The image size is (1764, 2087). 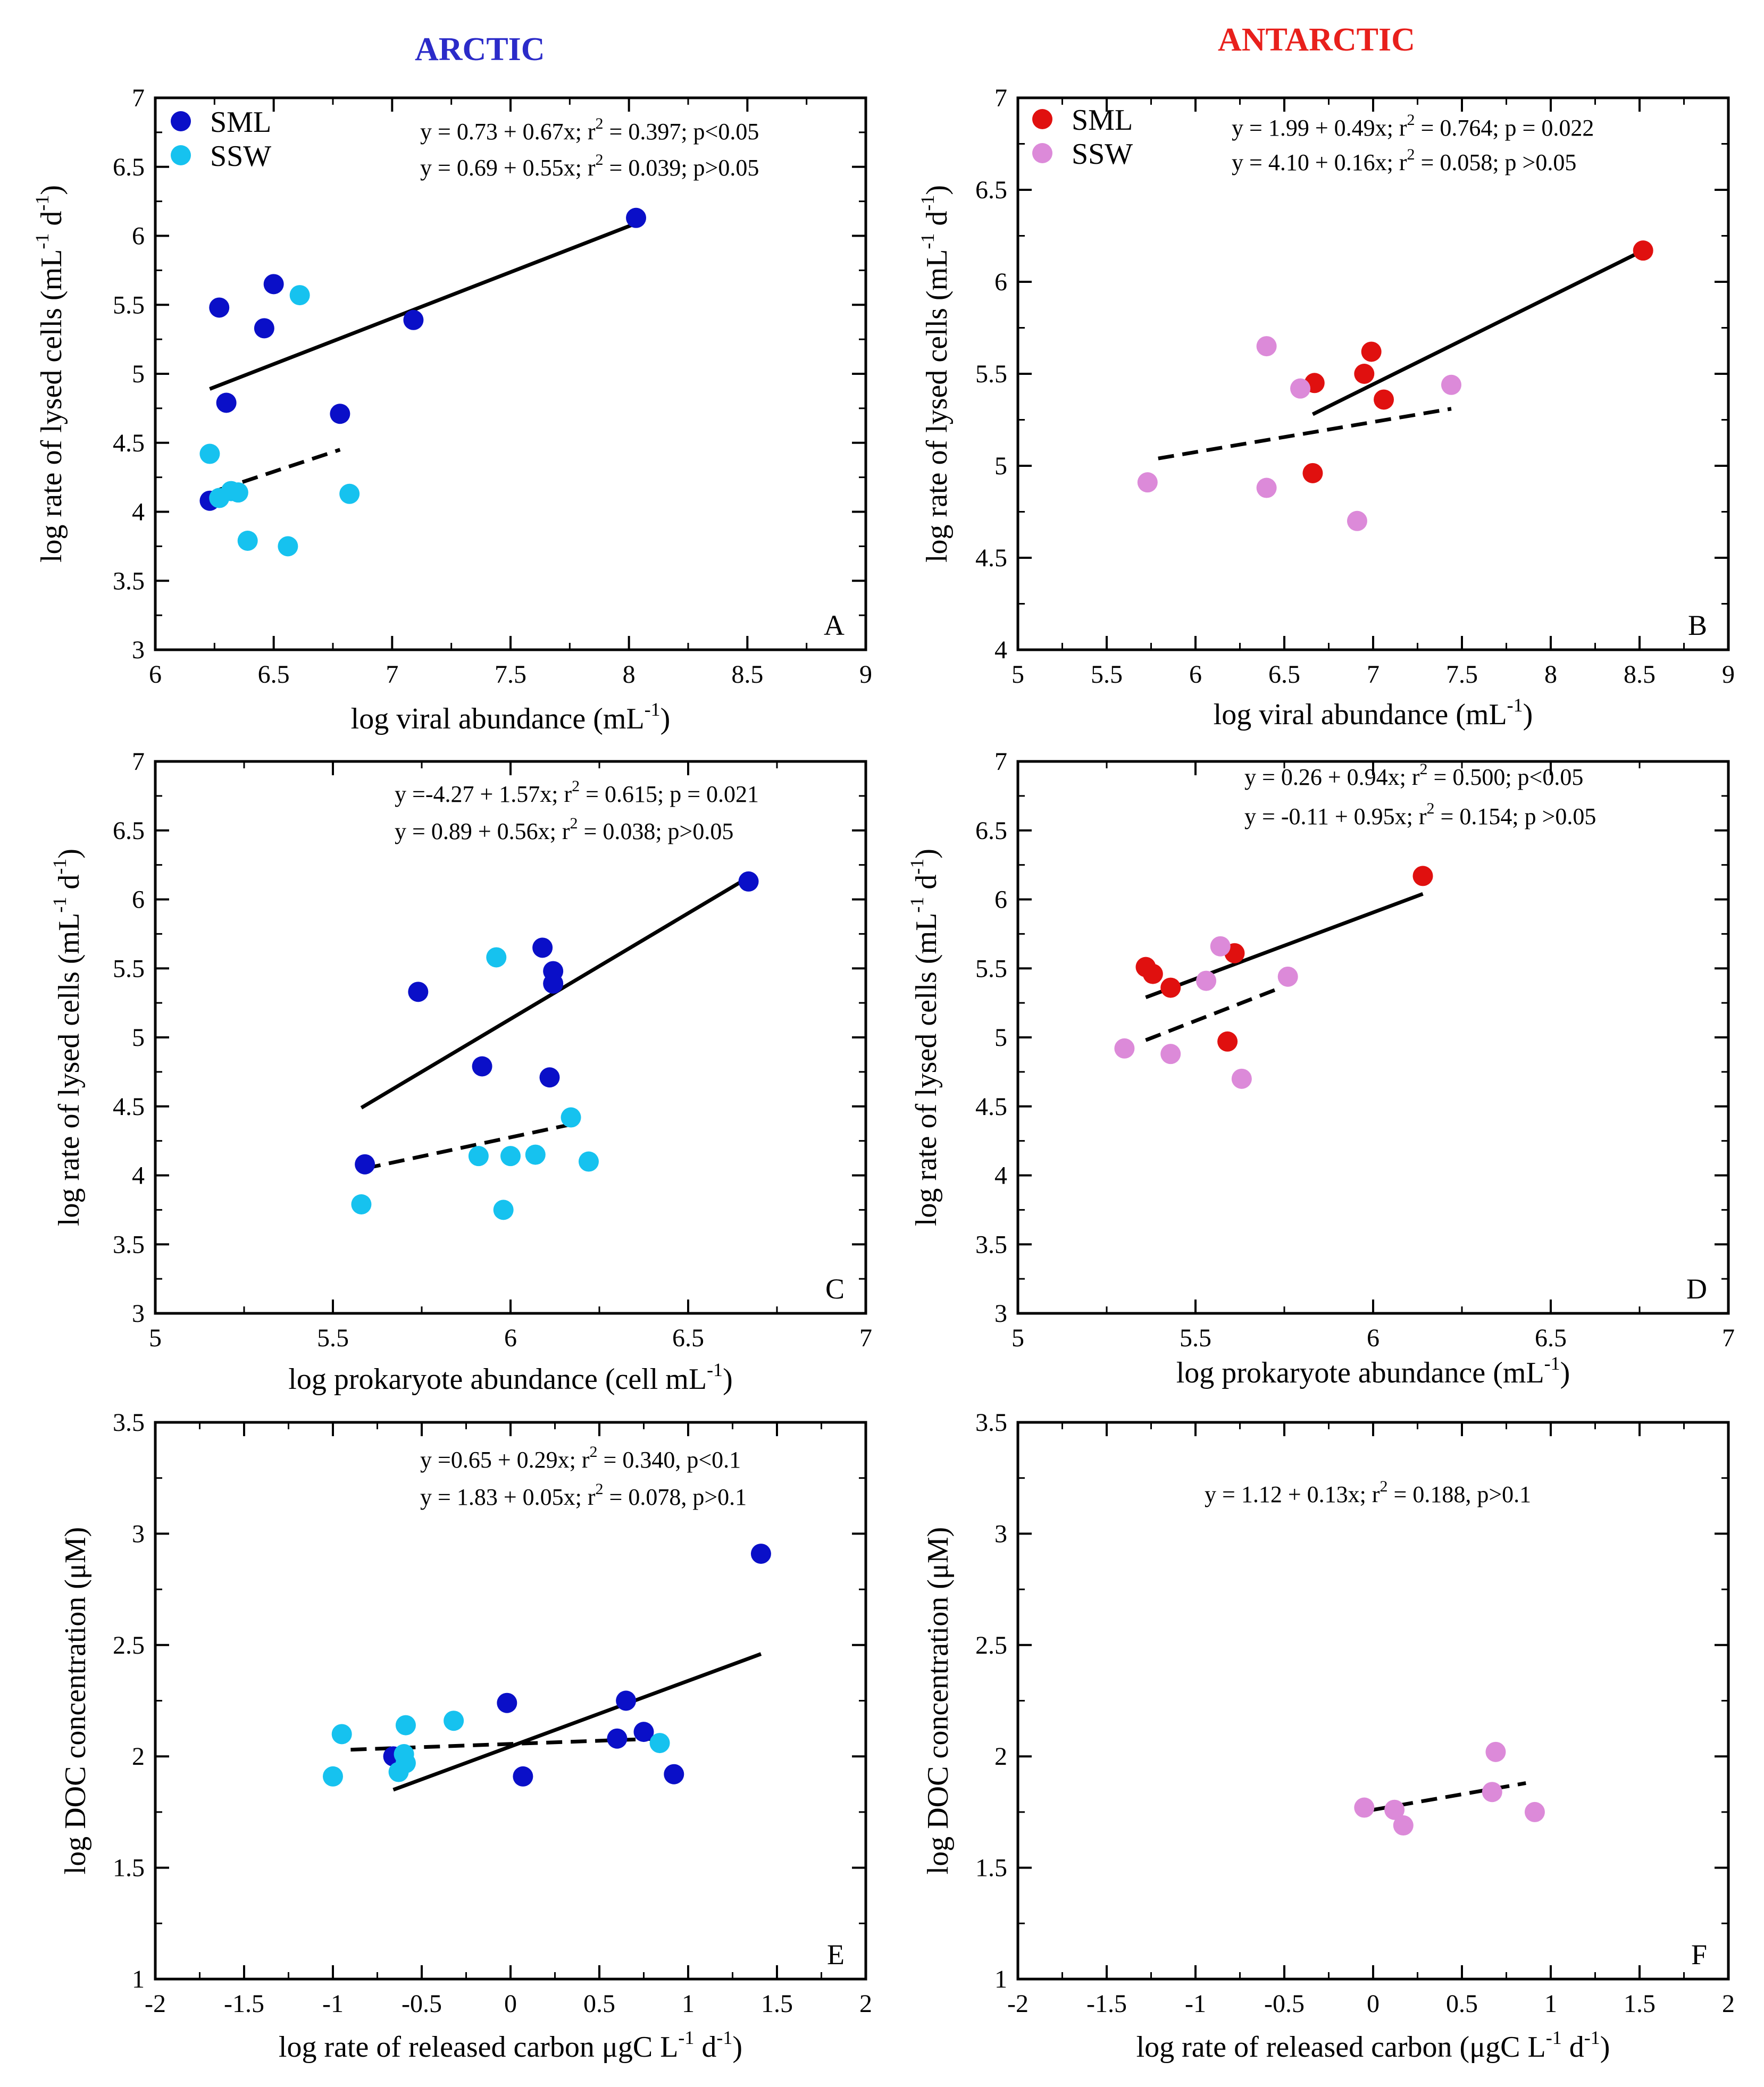 I want to click on y-tick-label: 6.5, so click(x=129, y=831).